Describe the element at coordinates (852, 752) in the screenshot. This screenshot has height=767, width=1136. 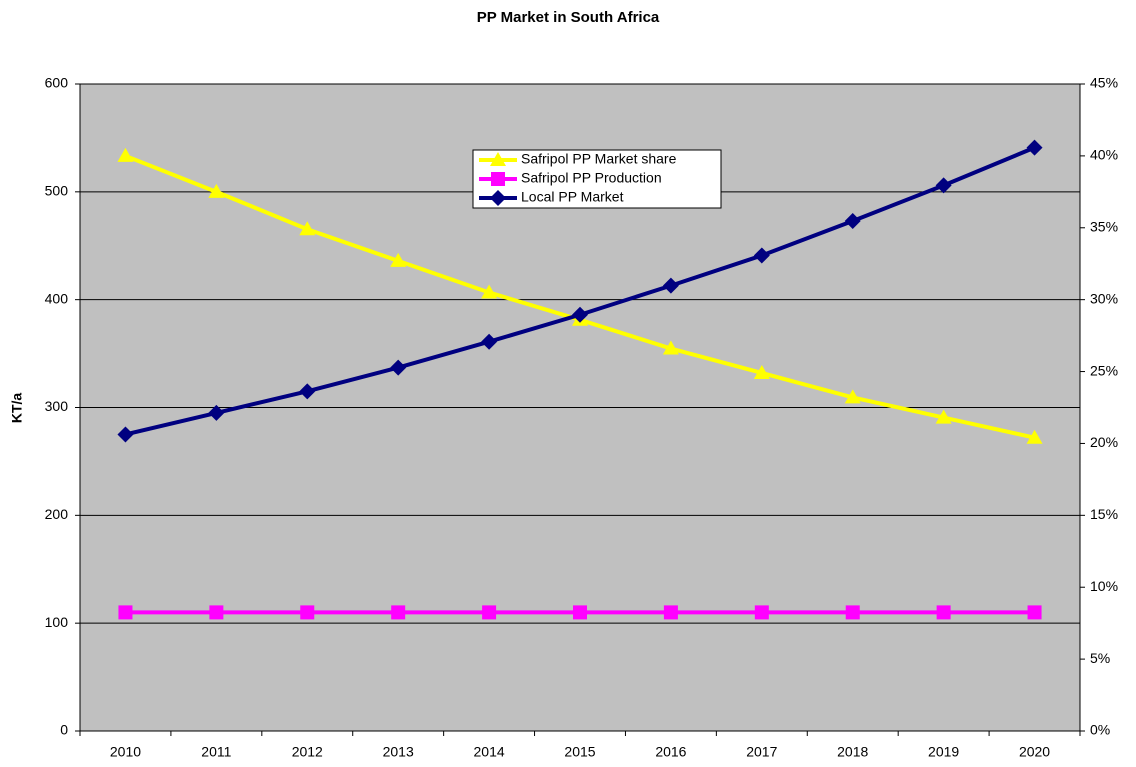
I see `x-tick-label: 2018` at that location.